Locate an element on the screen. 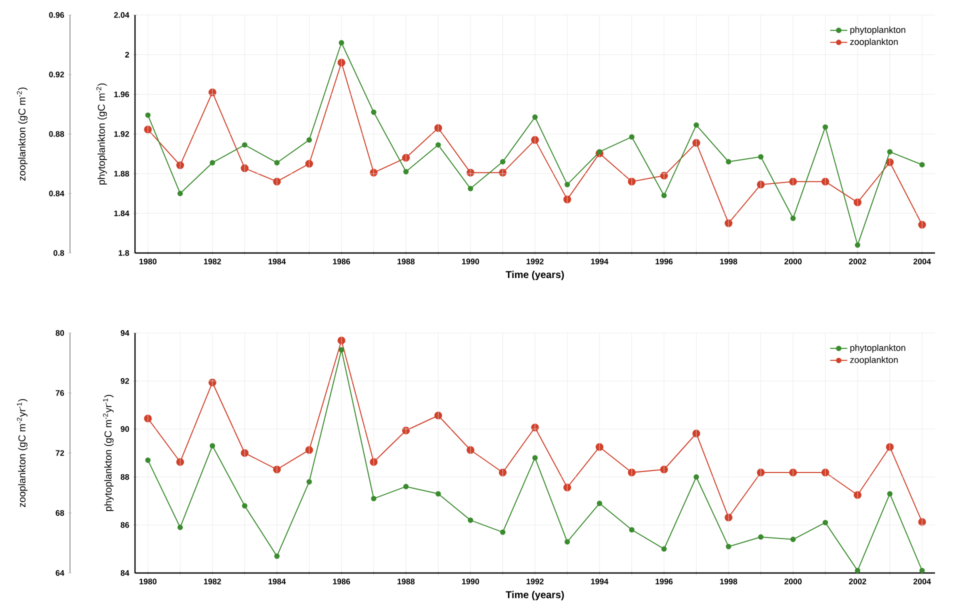 Image resolution: width=961 pixels, height=612 pixels. y-tick-label: 1.8 is located at coordinates (124, 253).